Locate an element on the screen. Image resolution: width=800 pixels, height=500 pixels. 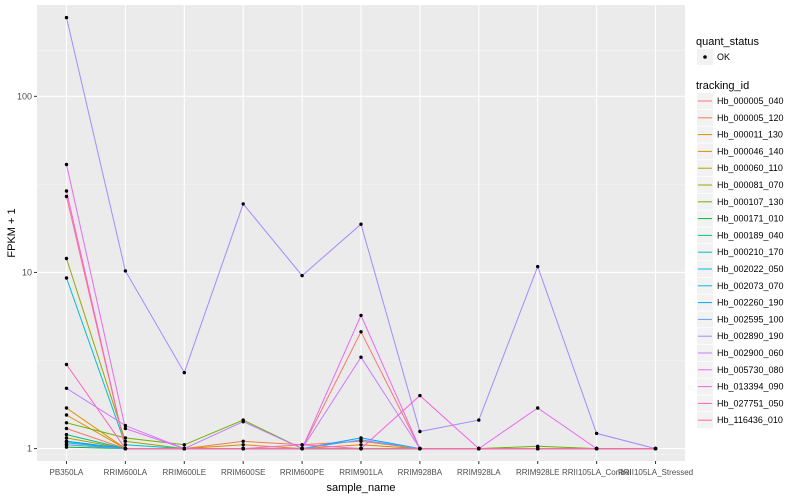
legend-series-label: Hb_116436_010 is located at coordinates (750, 420).